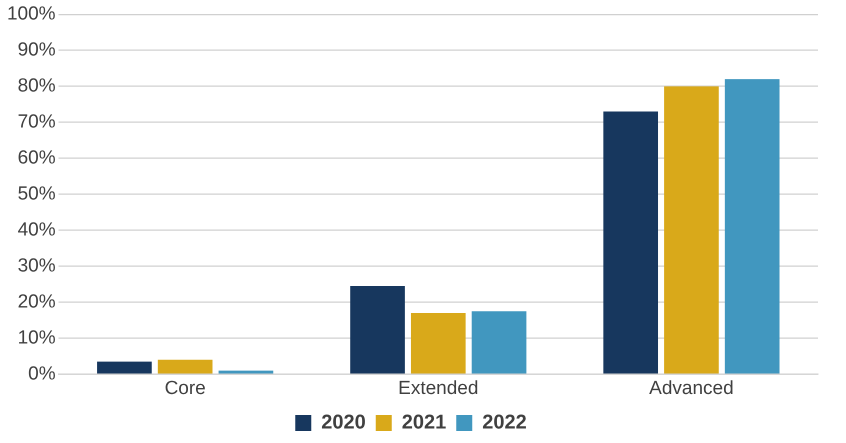 The height and width of the screenshot is (443, 846). Describe the element at coordinates (185, 388) in the screenshot. I see `x-tick-label: Core` at that location.